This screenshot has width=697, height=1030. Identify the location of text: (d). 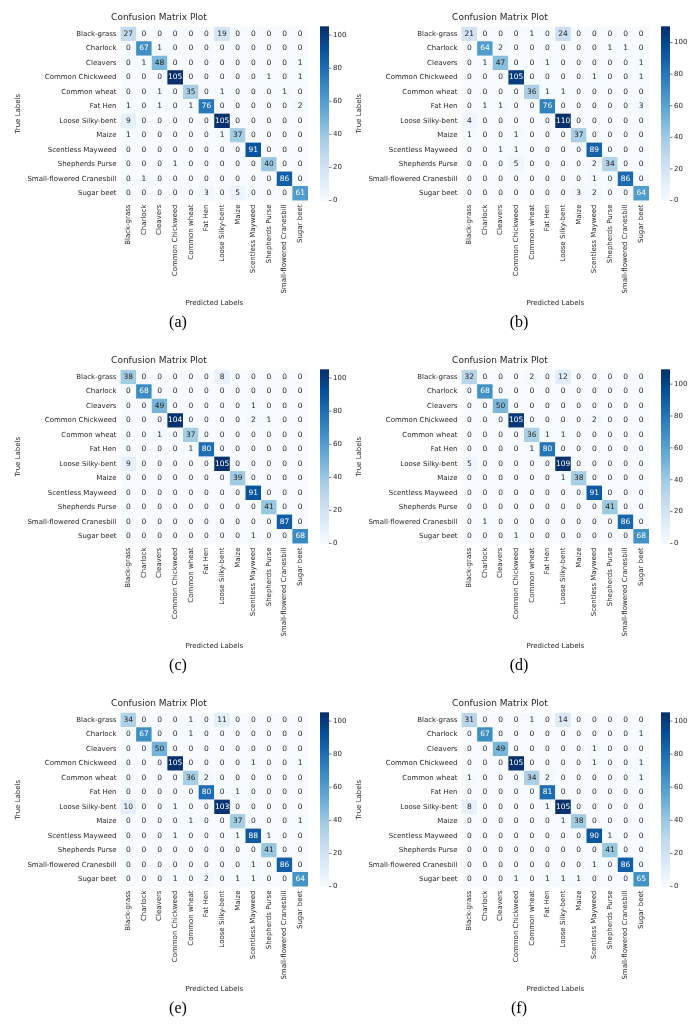
(519, 665).